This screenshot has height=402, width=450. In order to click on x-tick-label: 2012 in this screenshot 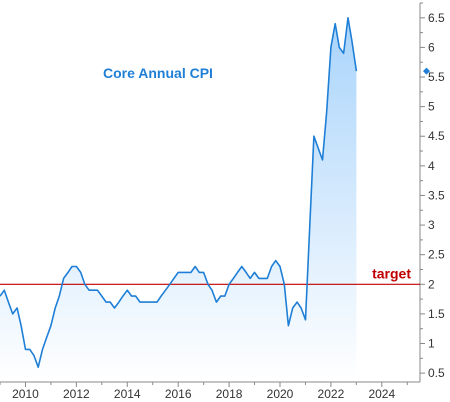, I will do `click(76, 394)`.